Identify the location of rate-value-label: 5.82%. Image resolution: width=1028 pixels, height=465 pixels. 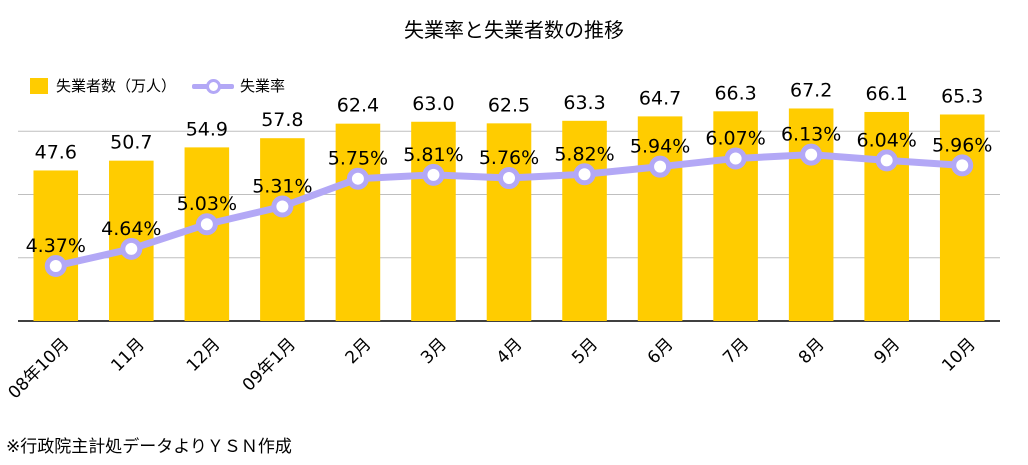
(584, 154).